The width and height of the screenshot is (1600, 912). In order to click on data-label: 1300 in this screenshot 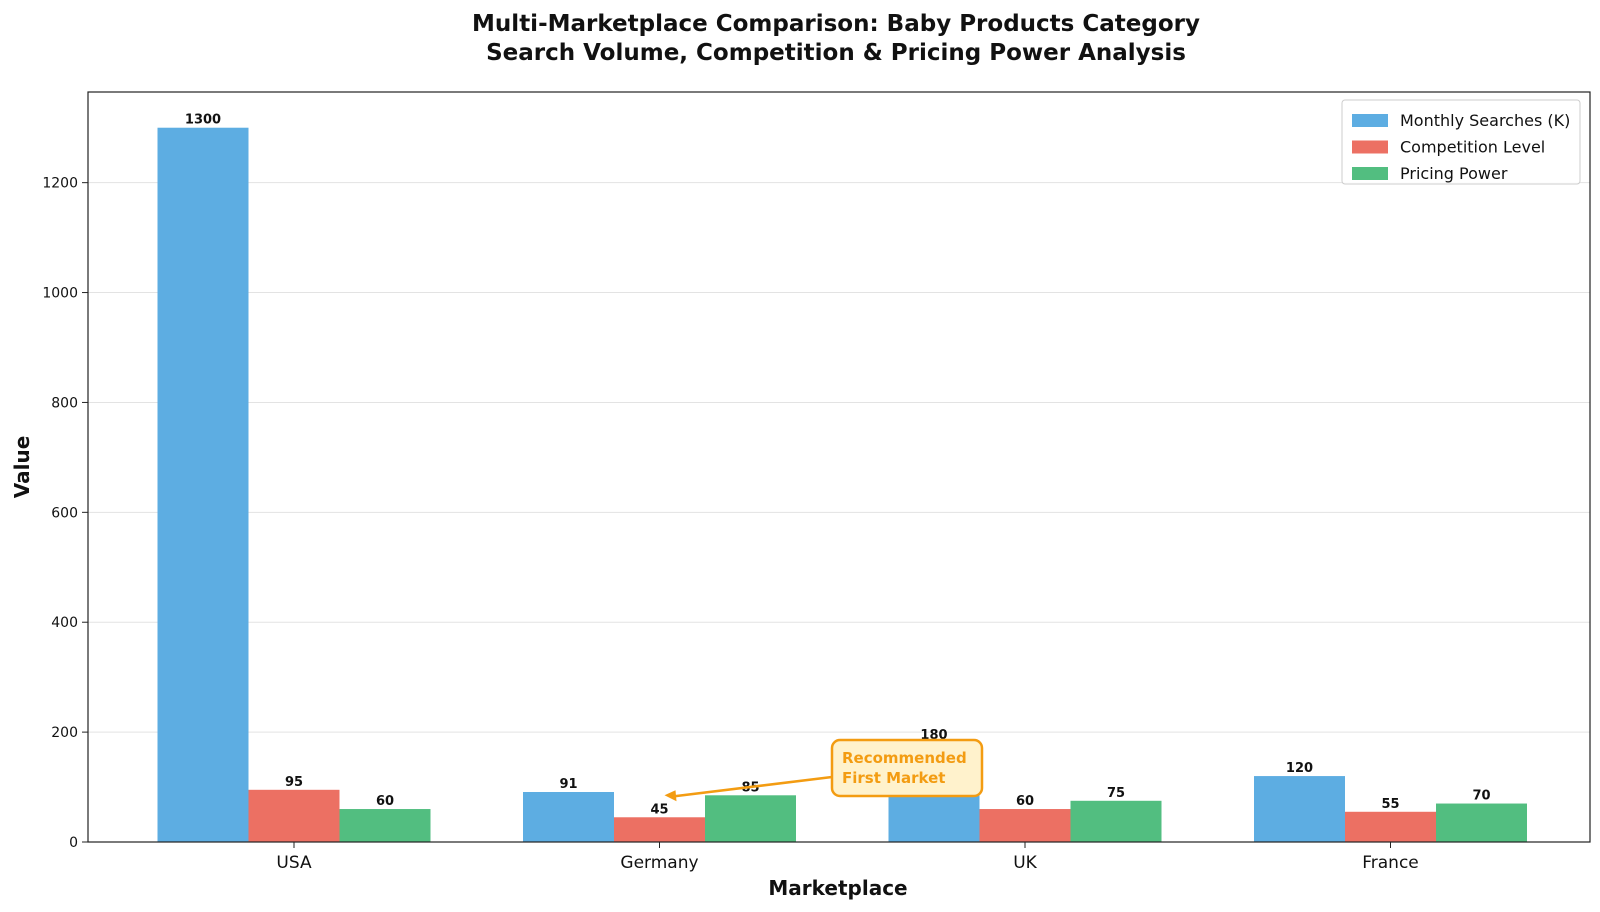, I will do `click(203, 120)`.